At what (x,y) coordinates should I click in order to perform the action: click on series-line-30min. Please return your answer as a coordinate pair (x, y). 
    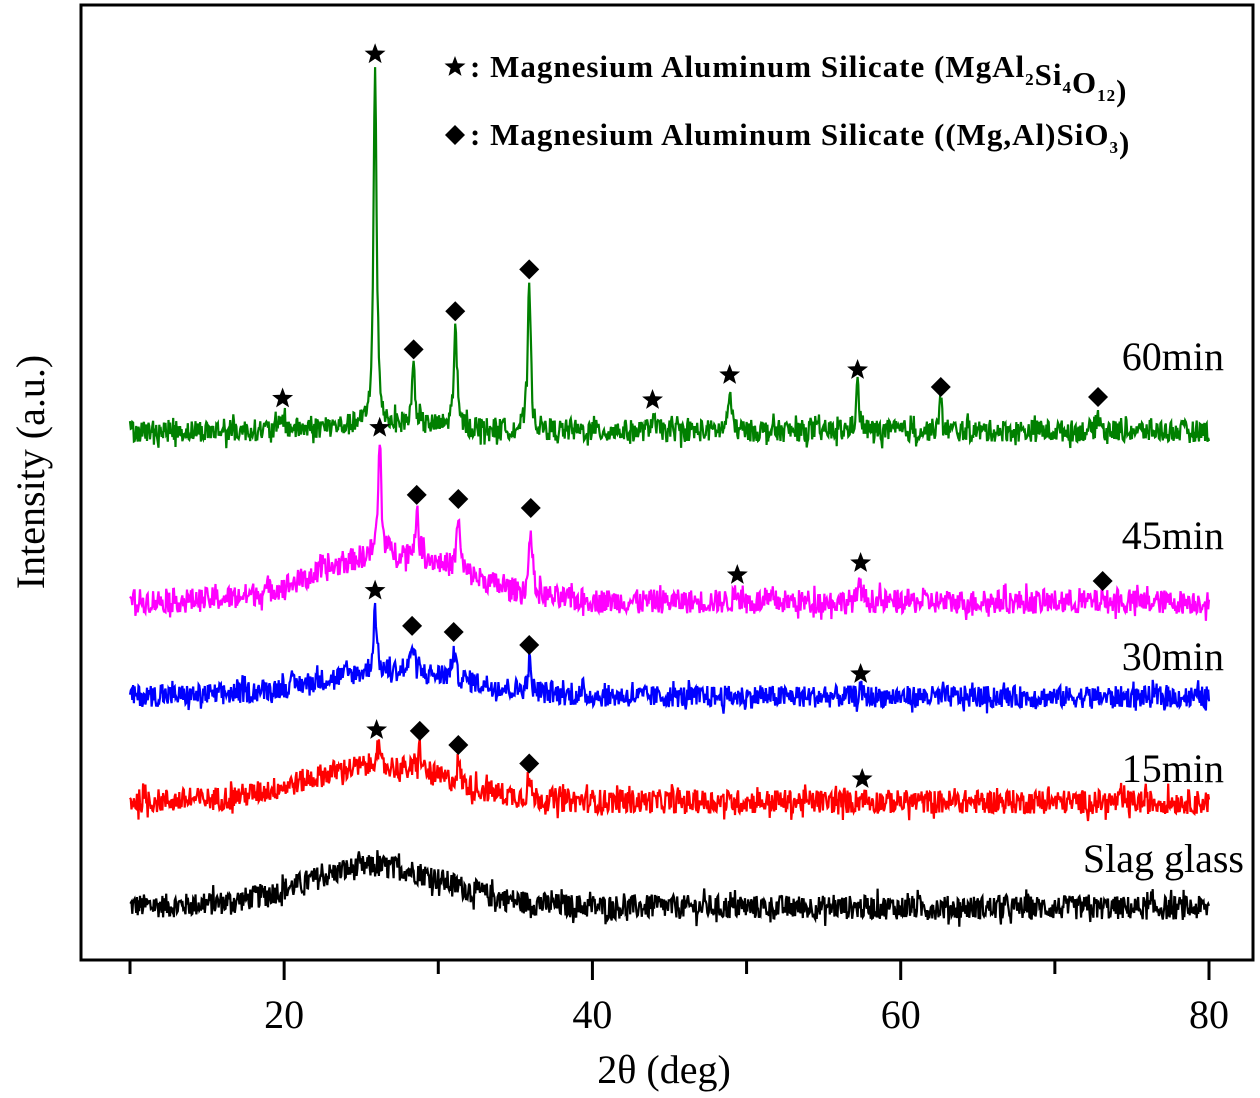
    Looking at the image, I should click on (669, 658).